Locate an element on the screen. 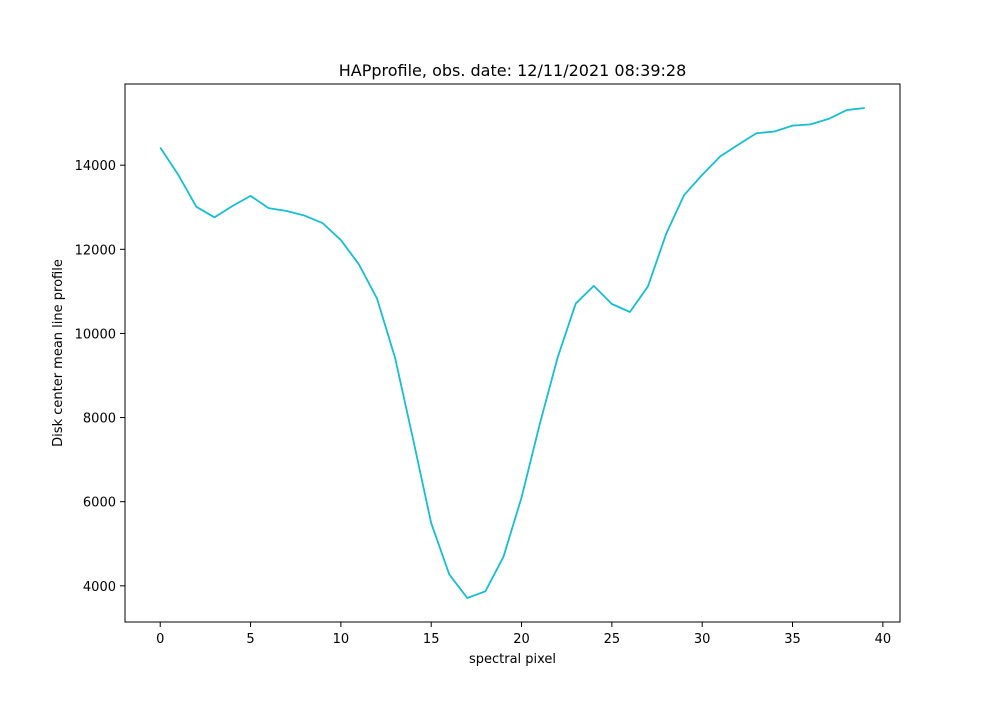  x-tick-label: 15 is located at coordinates (431, 639).